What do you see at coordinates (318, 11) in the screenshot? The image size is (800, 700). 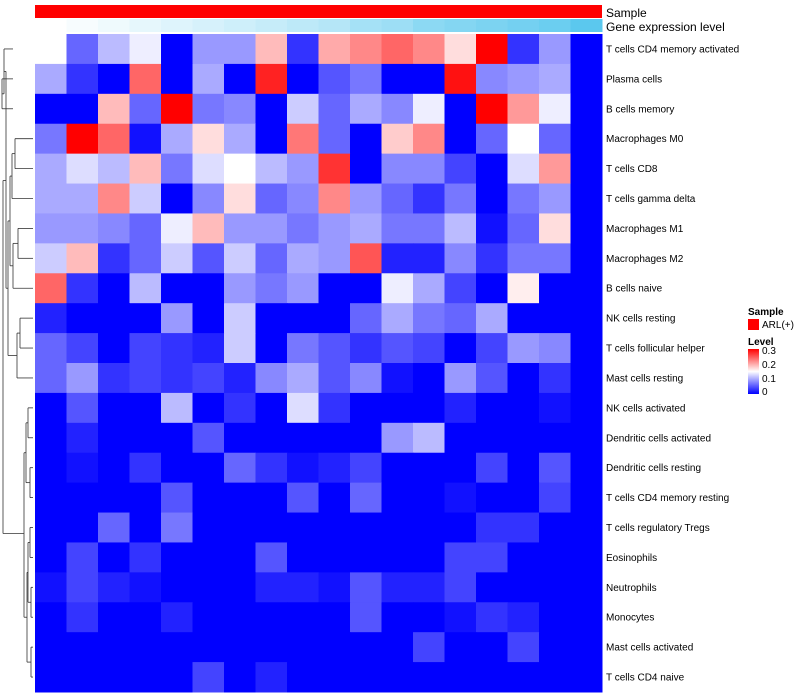 I see `annotation-bar-sample` at bounding box center [318, 11].